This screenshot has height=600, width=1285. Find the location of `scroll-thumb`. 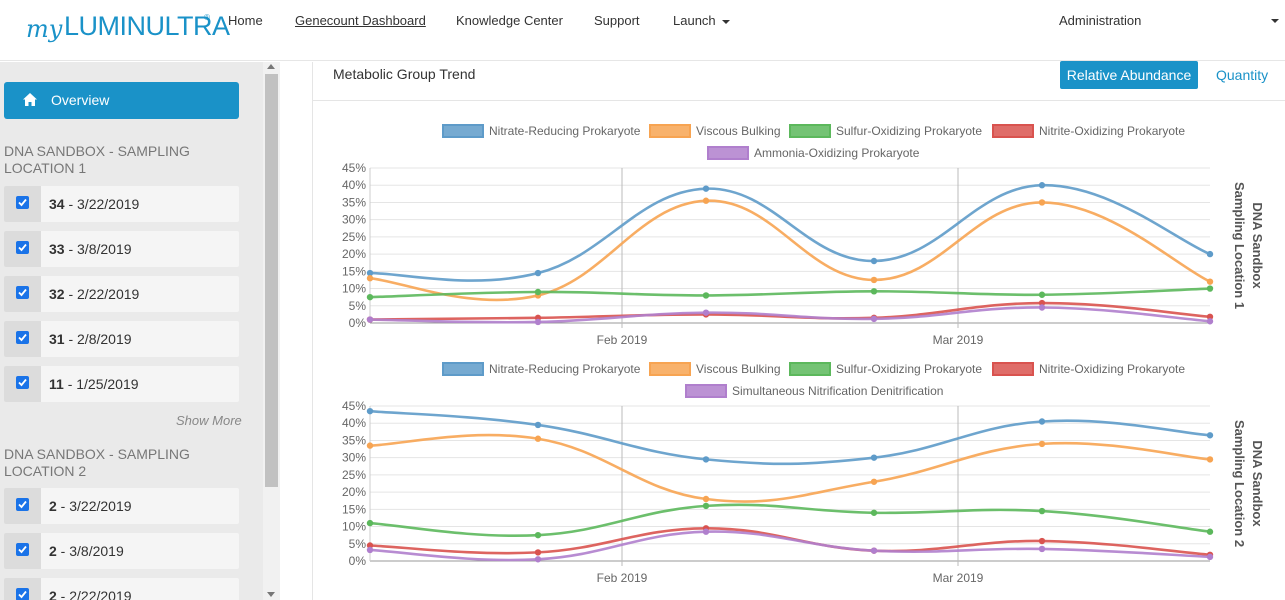

scroll-thumb is located at coordinates (271, 280).